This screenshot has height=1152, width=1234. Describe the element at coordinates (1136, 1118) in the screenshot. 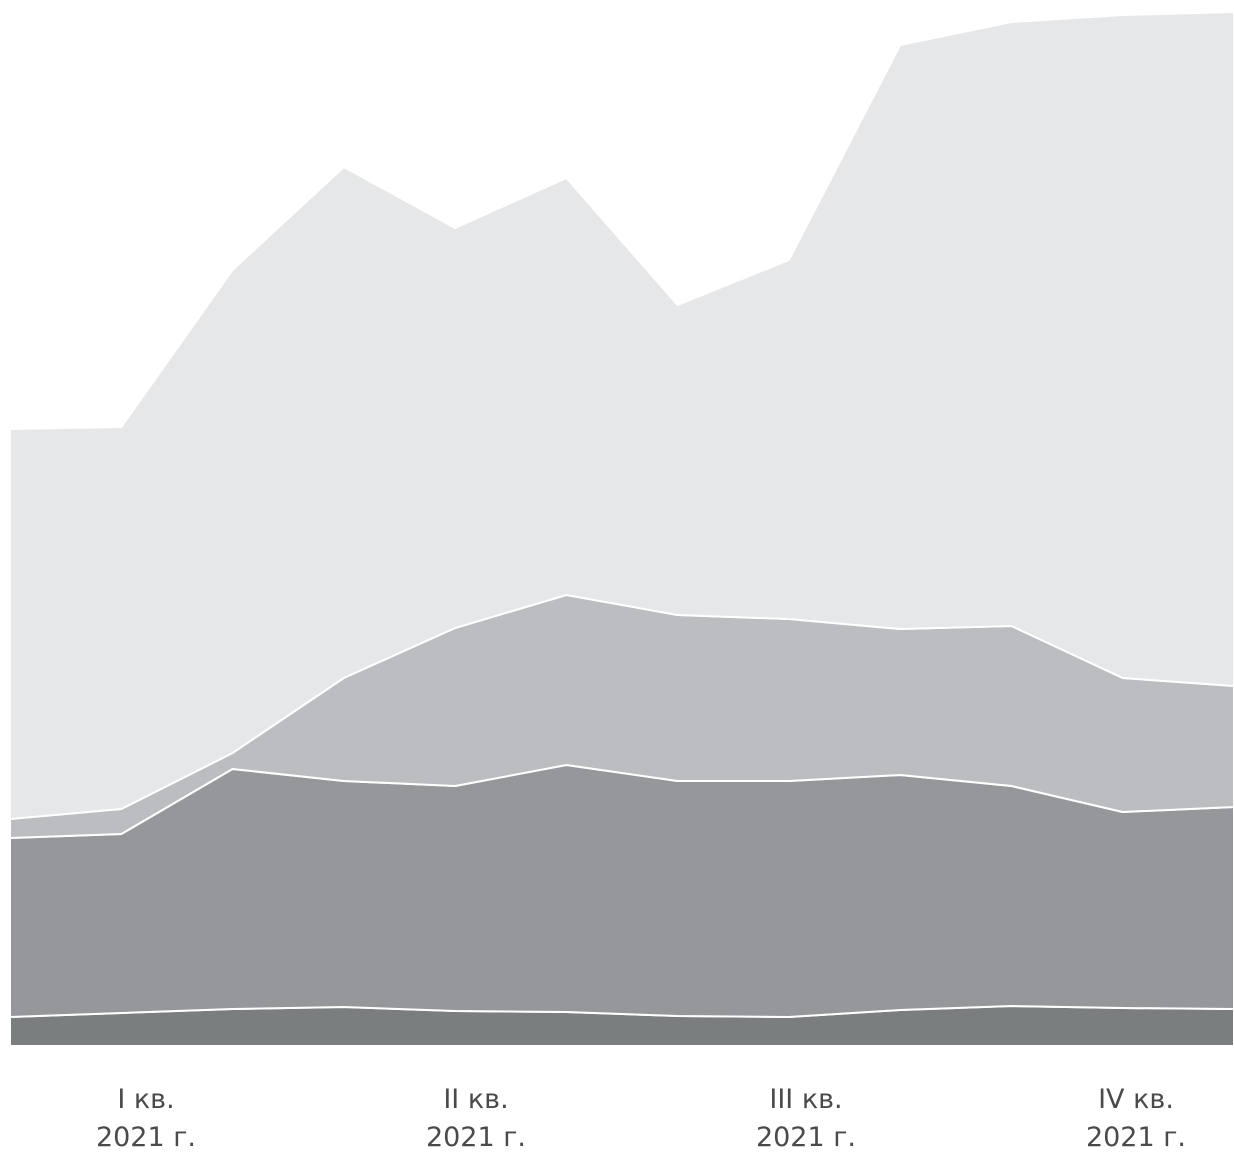

I see `x-tick-label-4: IV кв. 2021 г.` at that location.